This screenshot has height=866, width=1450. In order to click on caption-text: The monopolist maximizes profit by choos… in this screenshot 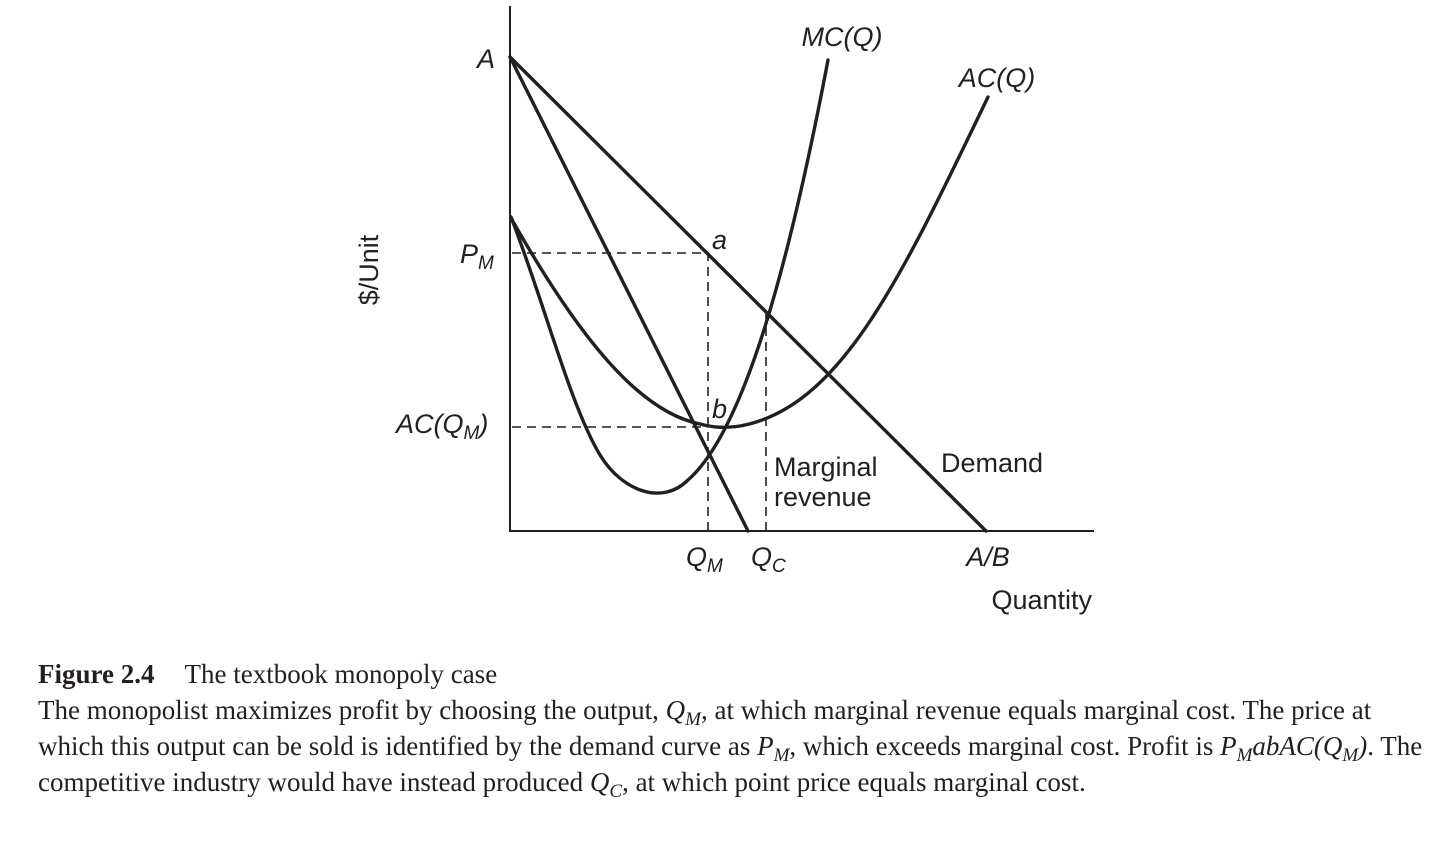, I will do `click(352, 710)`.